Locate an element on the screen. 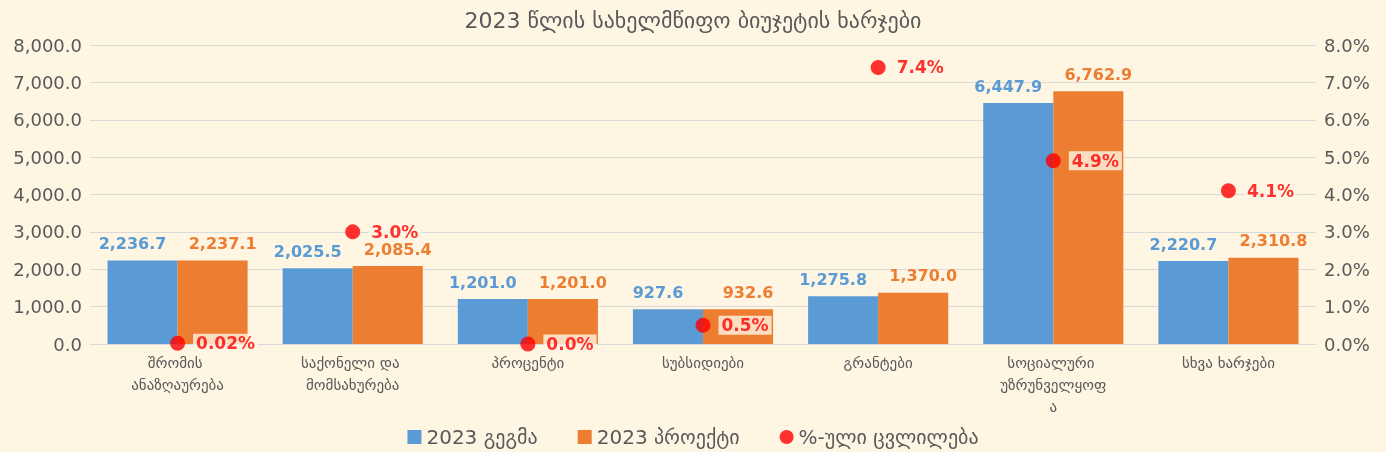 This screenshot has height=452, width=1386. y2-tick-label: 4.0% is located at coordinates (1347, 194).